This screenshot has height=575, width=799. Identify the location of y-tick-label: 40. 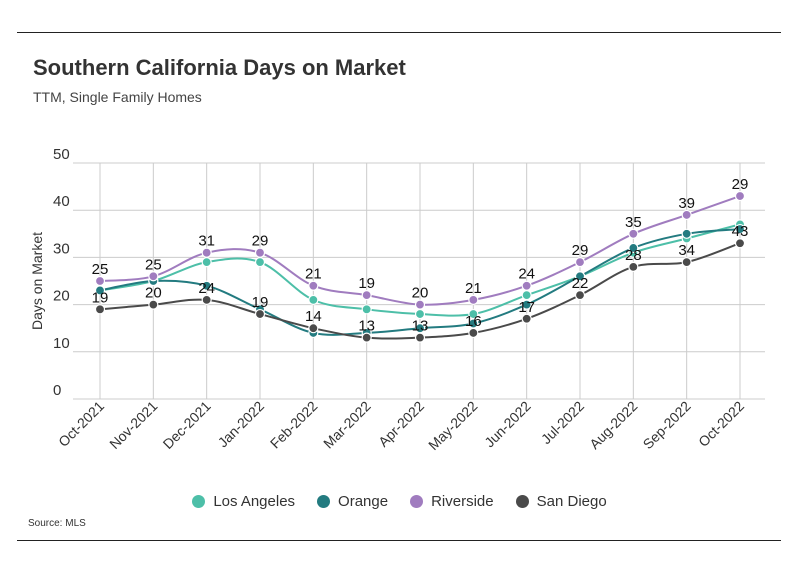
(61, 201).